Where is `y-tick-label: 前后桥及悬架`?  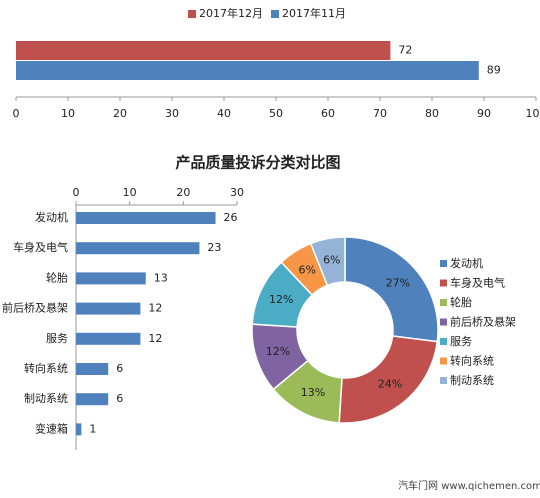
y-tick-label: 前后桥及悬架 is located at coordinates (35, 308).